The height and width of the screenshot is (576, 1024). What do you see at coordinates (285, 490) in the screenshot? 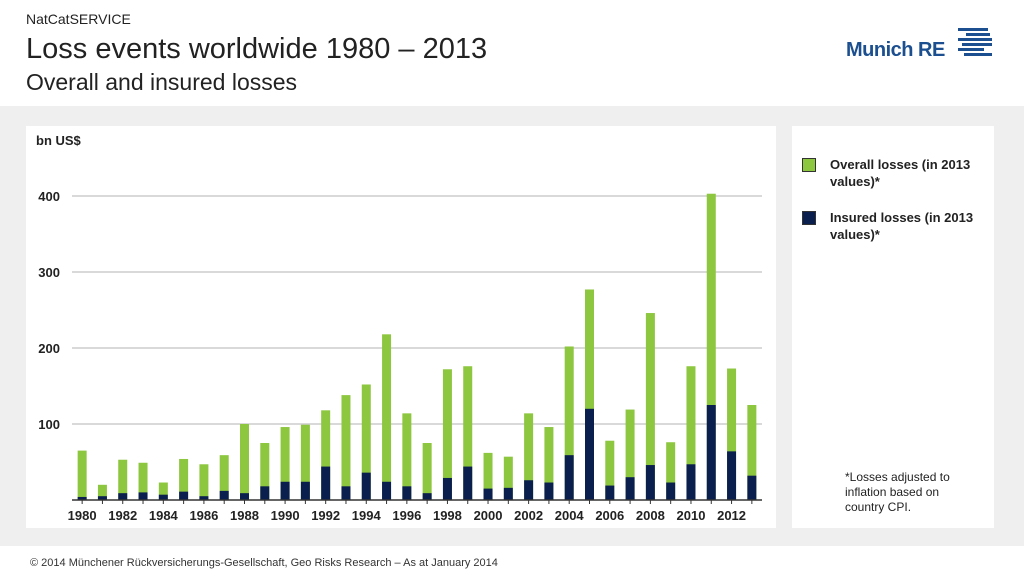
I see `bar-insured-1990` at bounding box center [285, 490].